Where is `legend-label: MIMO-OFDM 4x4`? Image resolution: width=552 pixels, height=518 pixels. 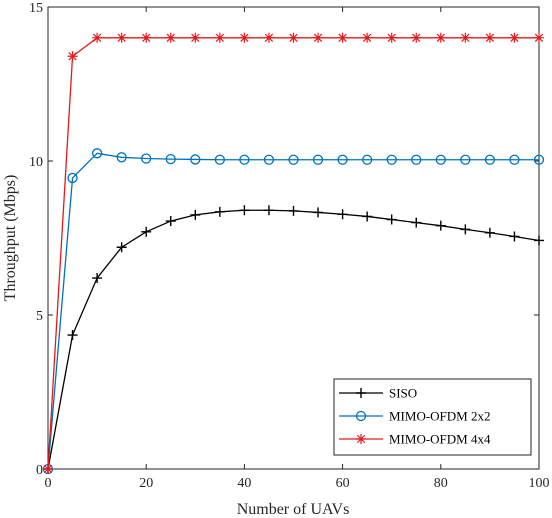 legend-label: MIMO-OFDM 4x4 is located at coordinates (440, 439).